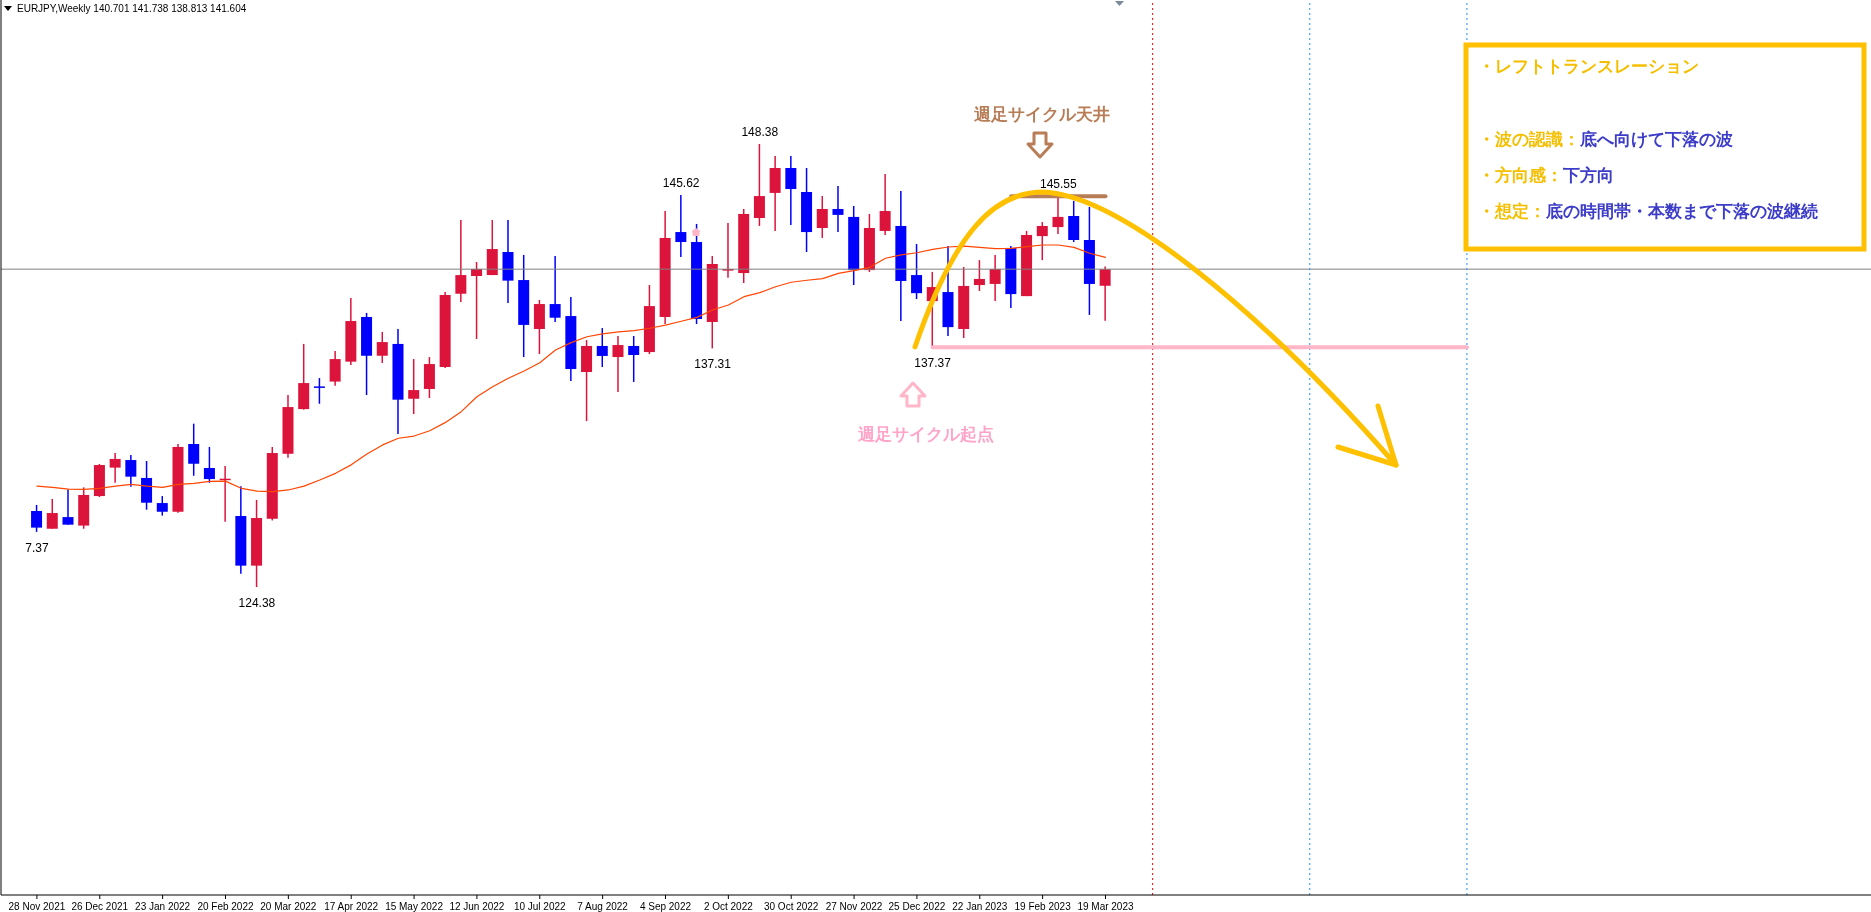 The image size is (1871, 912). Describe the element at coordinates (163, 906) in the screenshot. I see `x-tick-label: 23 Jan 2022` at that location.